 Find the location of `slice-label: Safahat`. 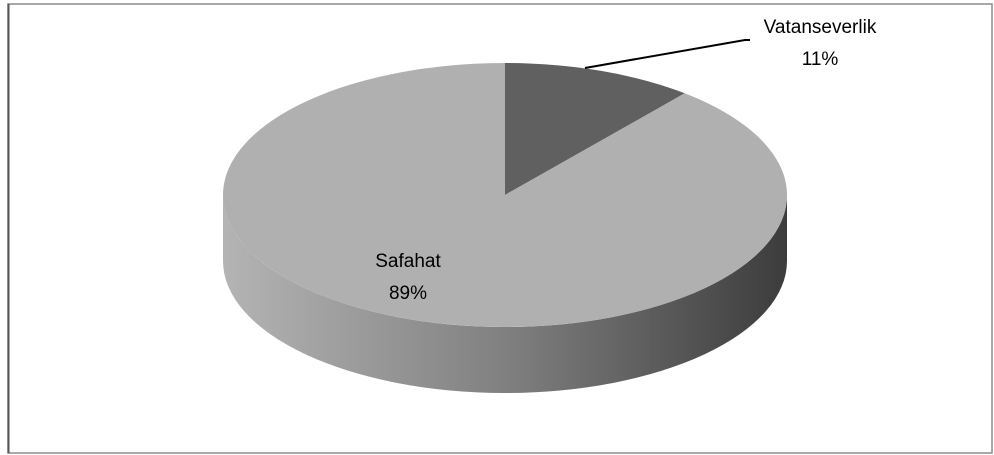

slice-label: Safahat is located at coordinates (408, 261).